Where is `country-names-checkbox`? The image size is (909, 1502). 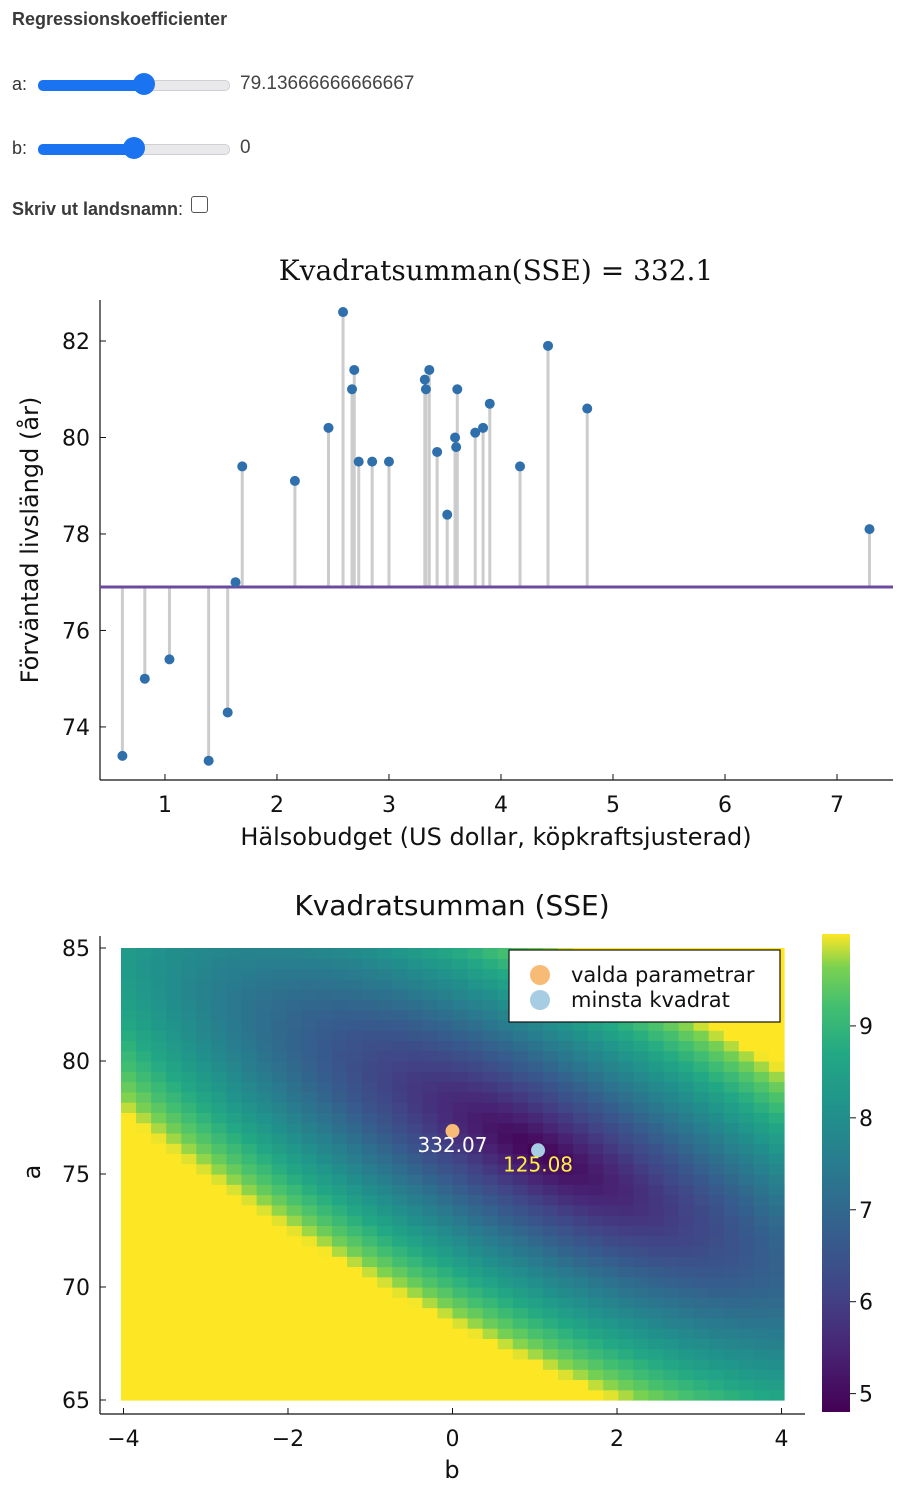
country-names-checkbox is located at coordinates (200, 204).